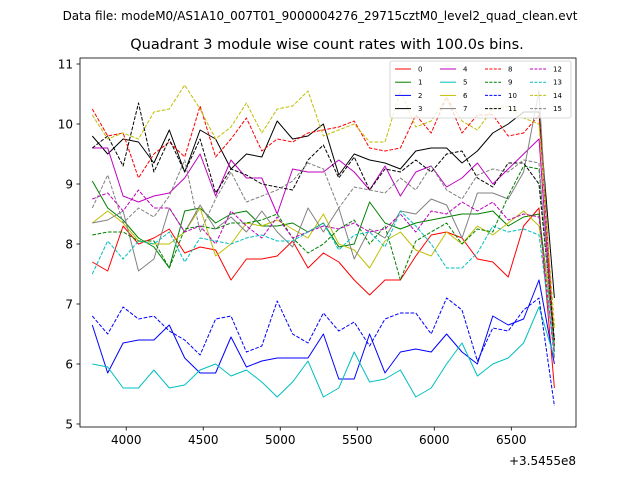 This screenshot has width=640, height=480. What do you see at coordinates (465, 109) in the screenshot?
I see `legend-label-7: 7` at bounding box center [465, 109].